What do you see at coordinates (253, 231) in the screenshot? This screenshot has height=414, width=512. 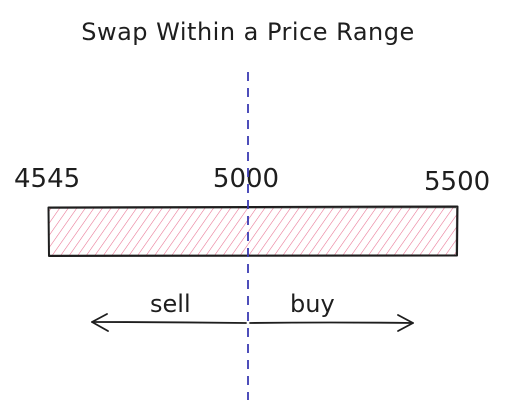 I see `price-range-bar` at bounding box center [253, 231].